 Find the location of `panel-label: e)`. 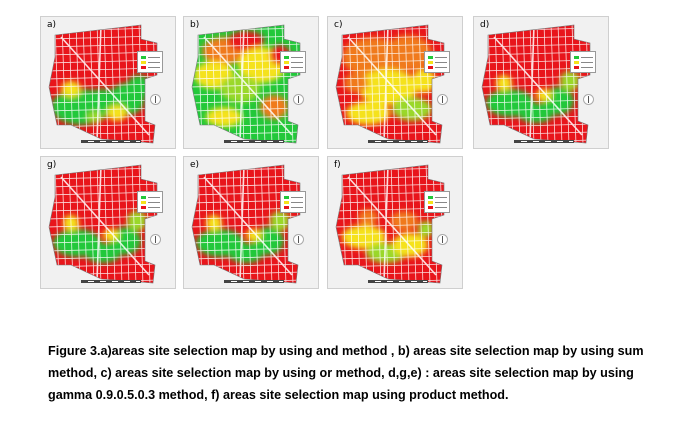

panel-label: e) is located at coordinates (195, 165).